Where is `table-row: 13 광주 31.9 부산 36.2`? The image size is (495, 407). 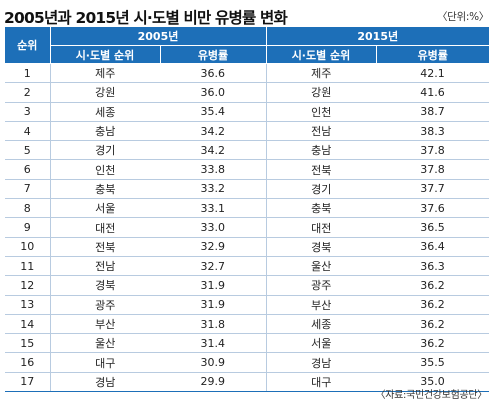 table-row: 13 광주 31.9 부산 36.2 is located at coordinates (247, 305).